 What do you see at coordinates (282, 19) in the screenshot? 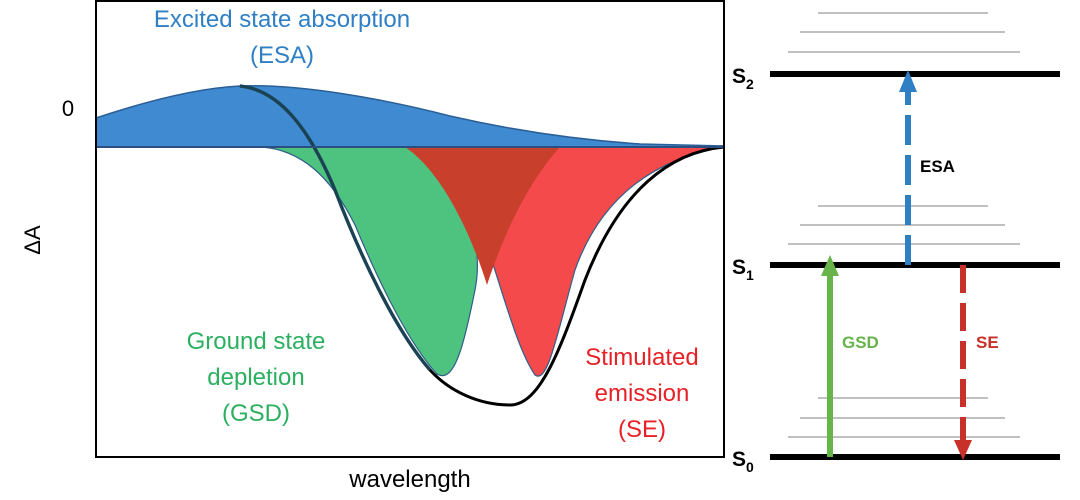
I see `esa-title-line1: Excited state absorption` at bounding box center [282, 19].